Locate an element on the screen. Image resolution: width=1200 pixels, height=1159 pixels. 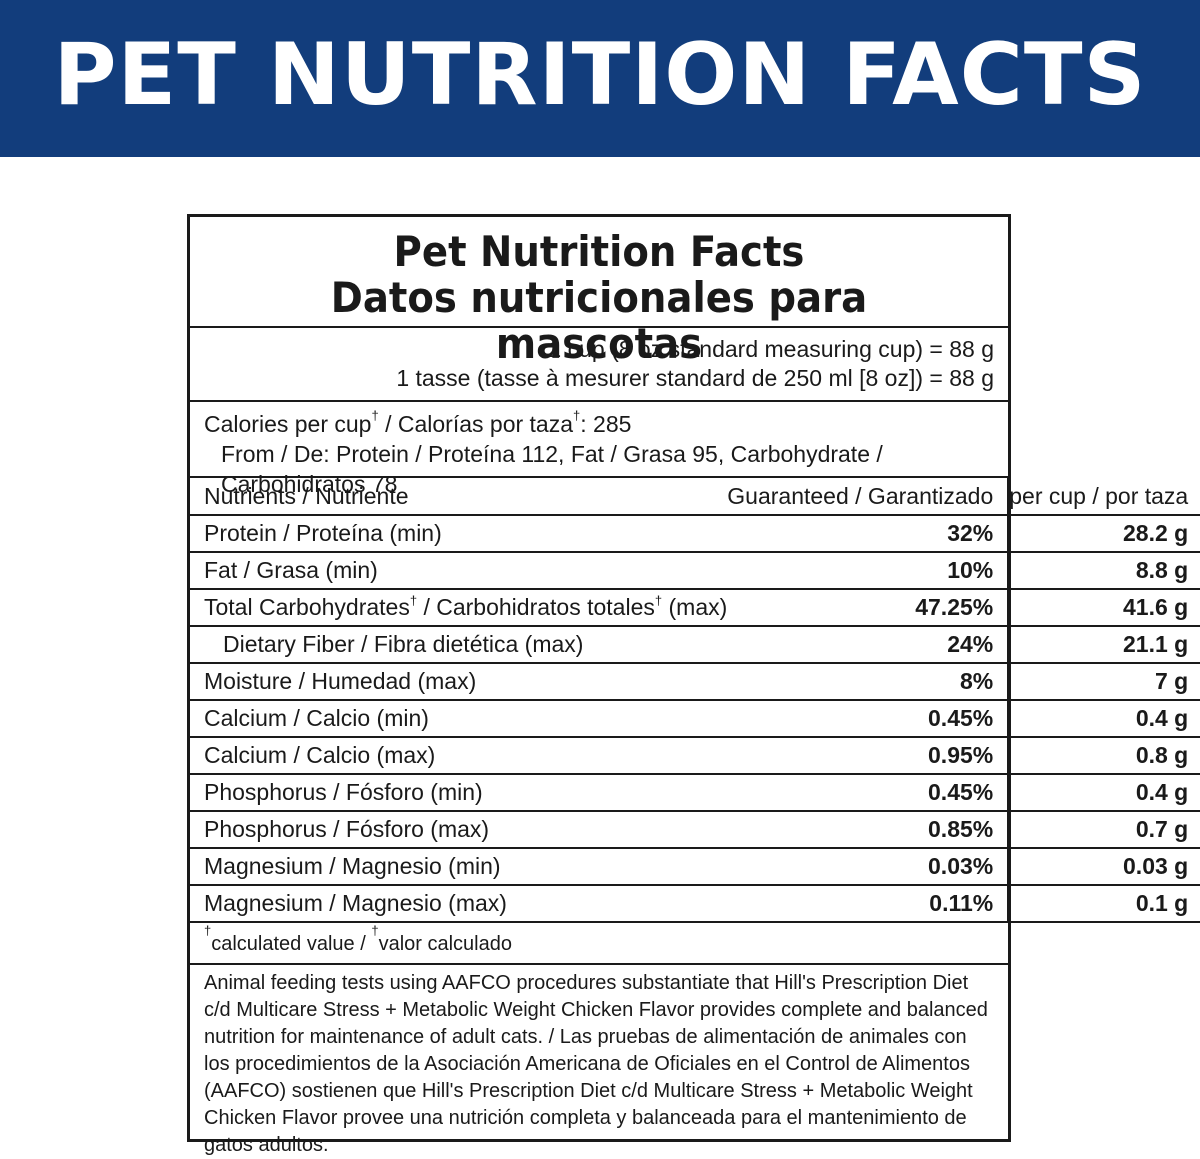
table-row: Calcium / Calcio (min) 0.45% 0.4 g is located at coordinates (695, 719).